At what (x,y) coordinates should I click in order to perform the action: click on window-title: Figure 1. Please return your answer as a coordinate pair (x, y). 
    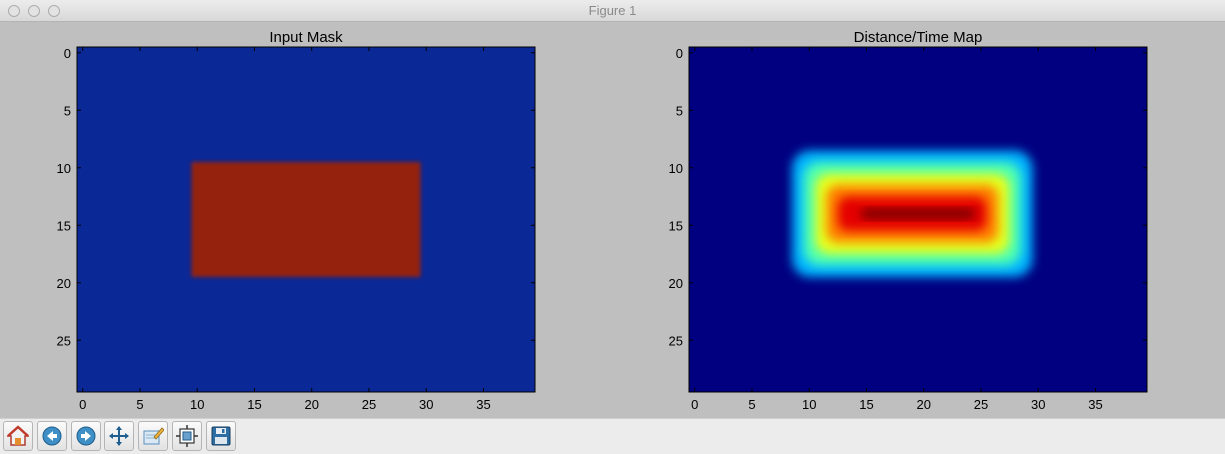
    Looking at the image, I should click on (612, 10).